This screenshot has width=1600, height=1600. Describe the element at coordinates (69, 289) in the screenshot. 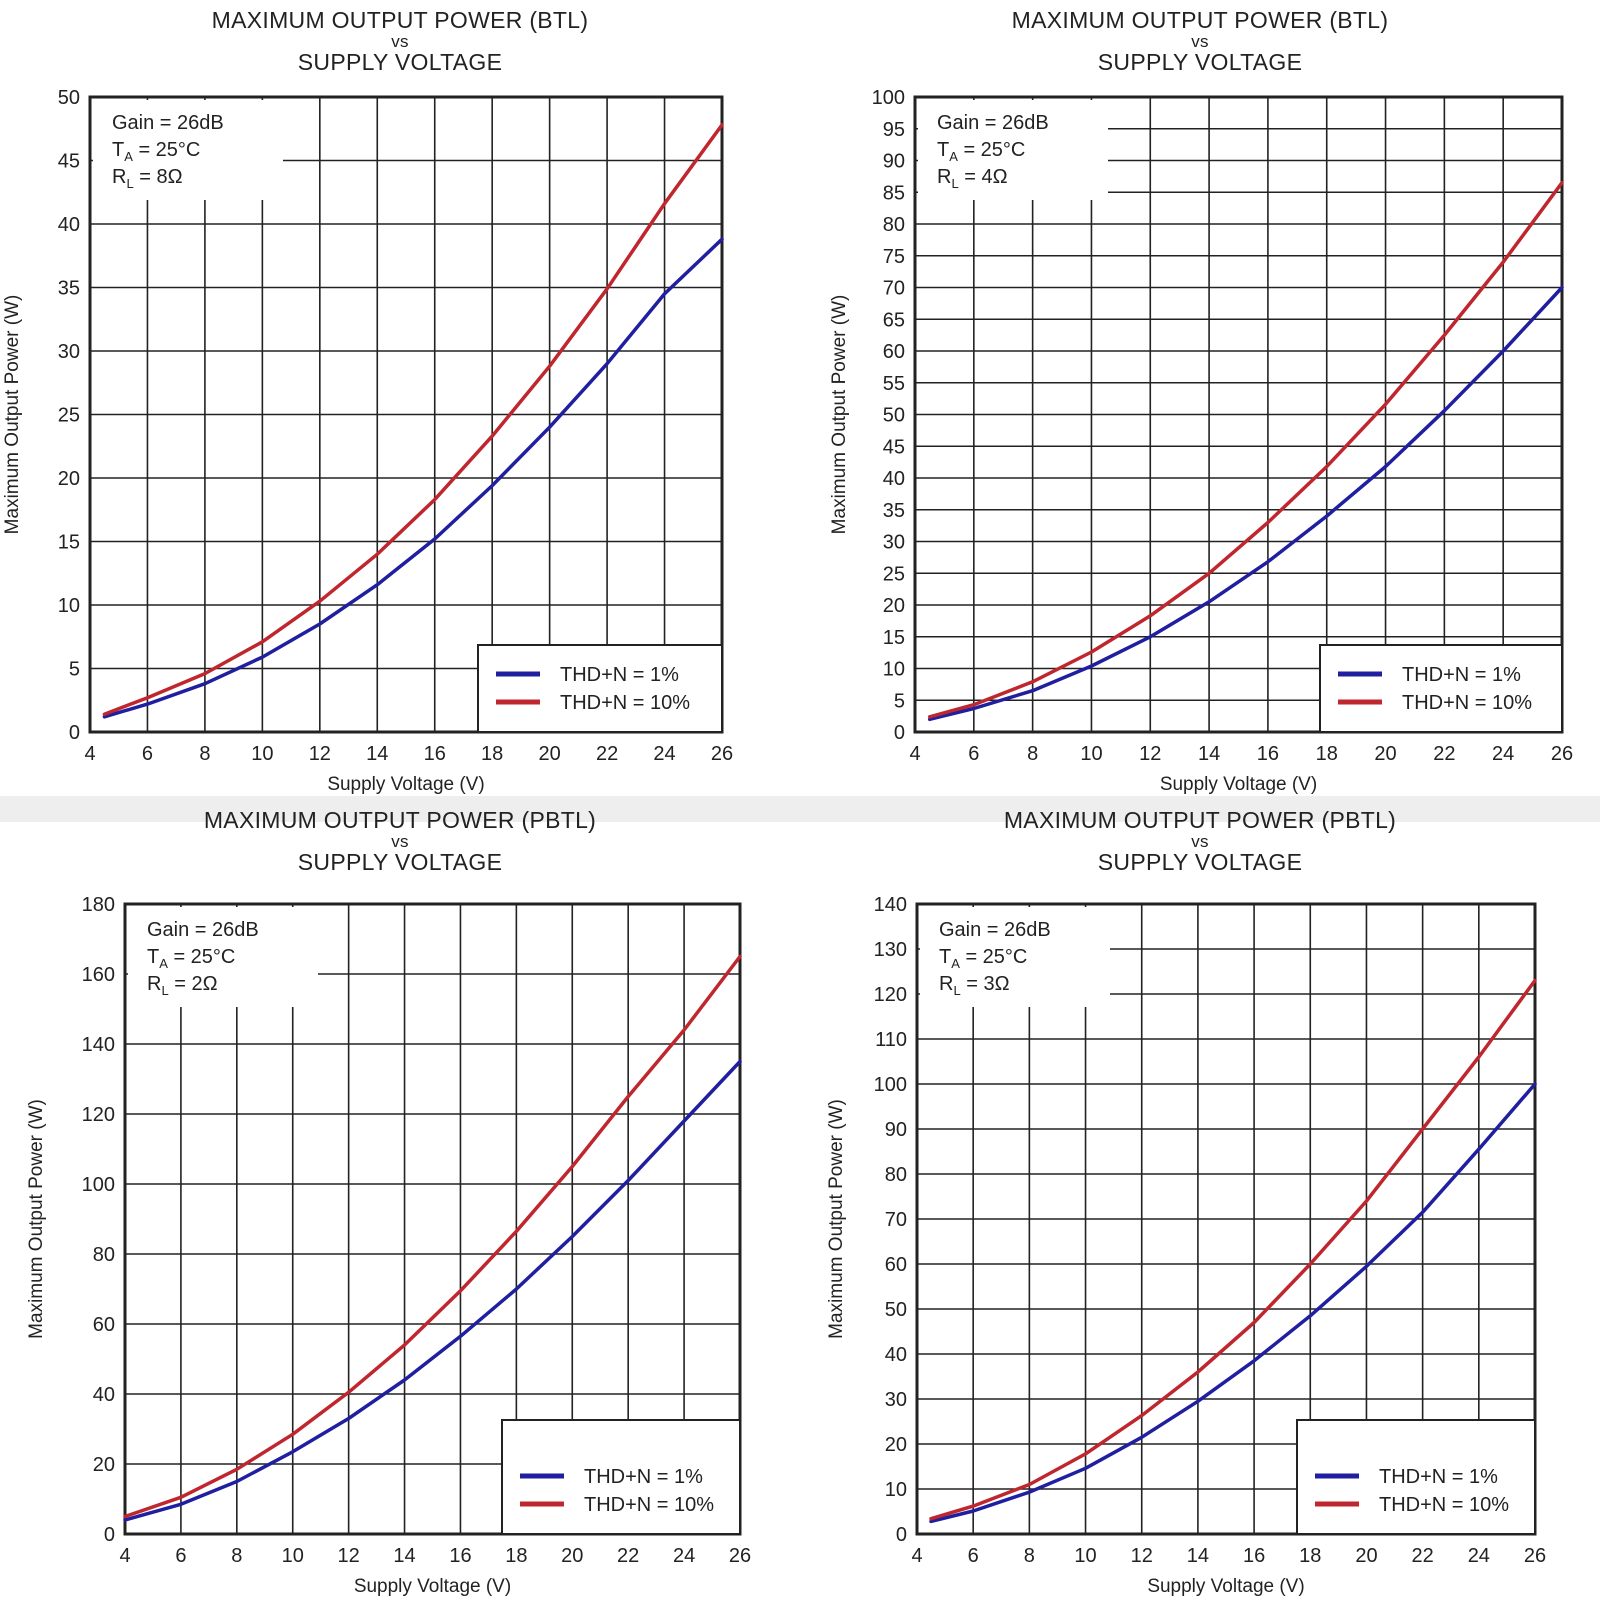

I see `y-tick-label: 35` at that location.